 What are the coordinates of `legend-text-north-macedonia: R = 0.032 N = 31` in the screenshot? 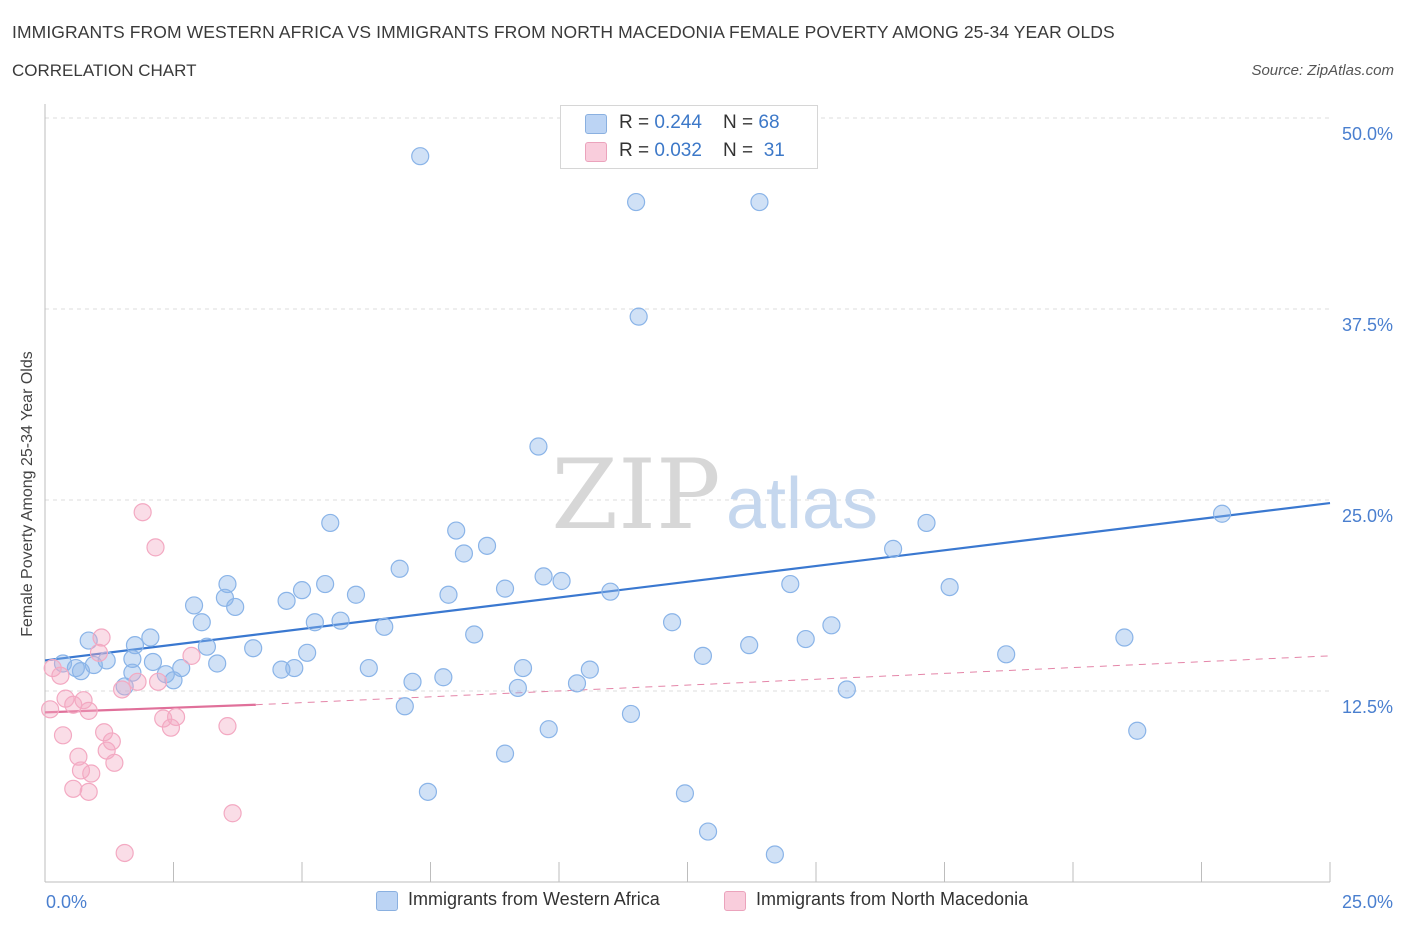 It's located at (702, 150).